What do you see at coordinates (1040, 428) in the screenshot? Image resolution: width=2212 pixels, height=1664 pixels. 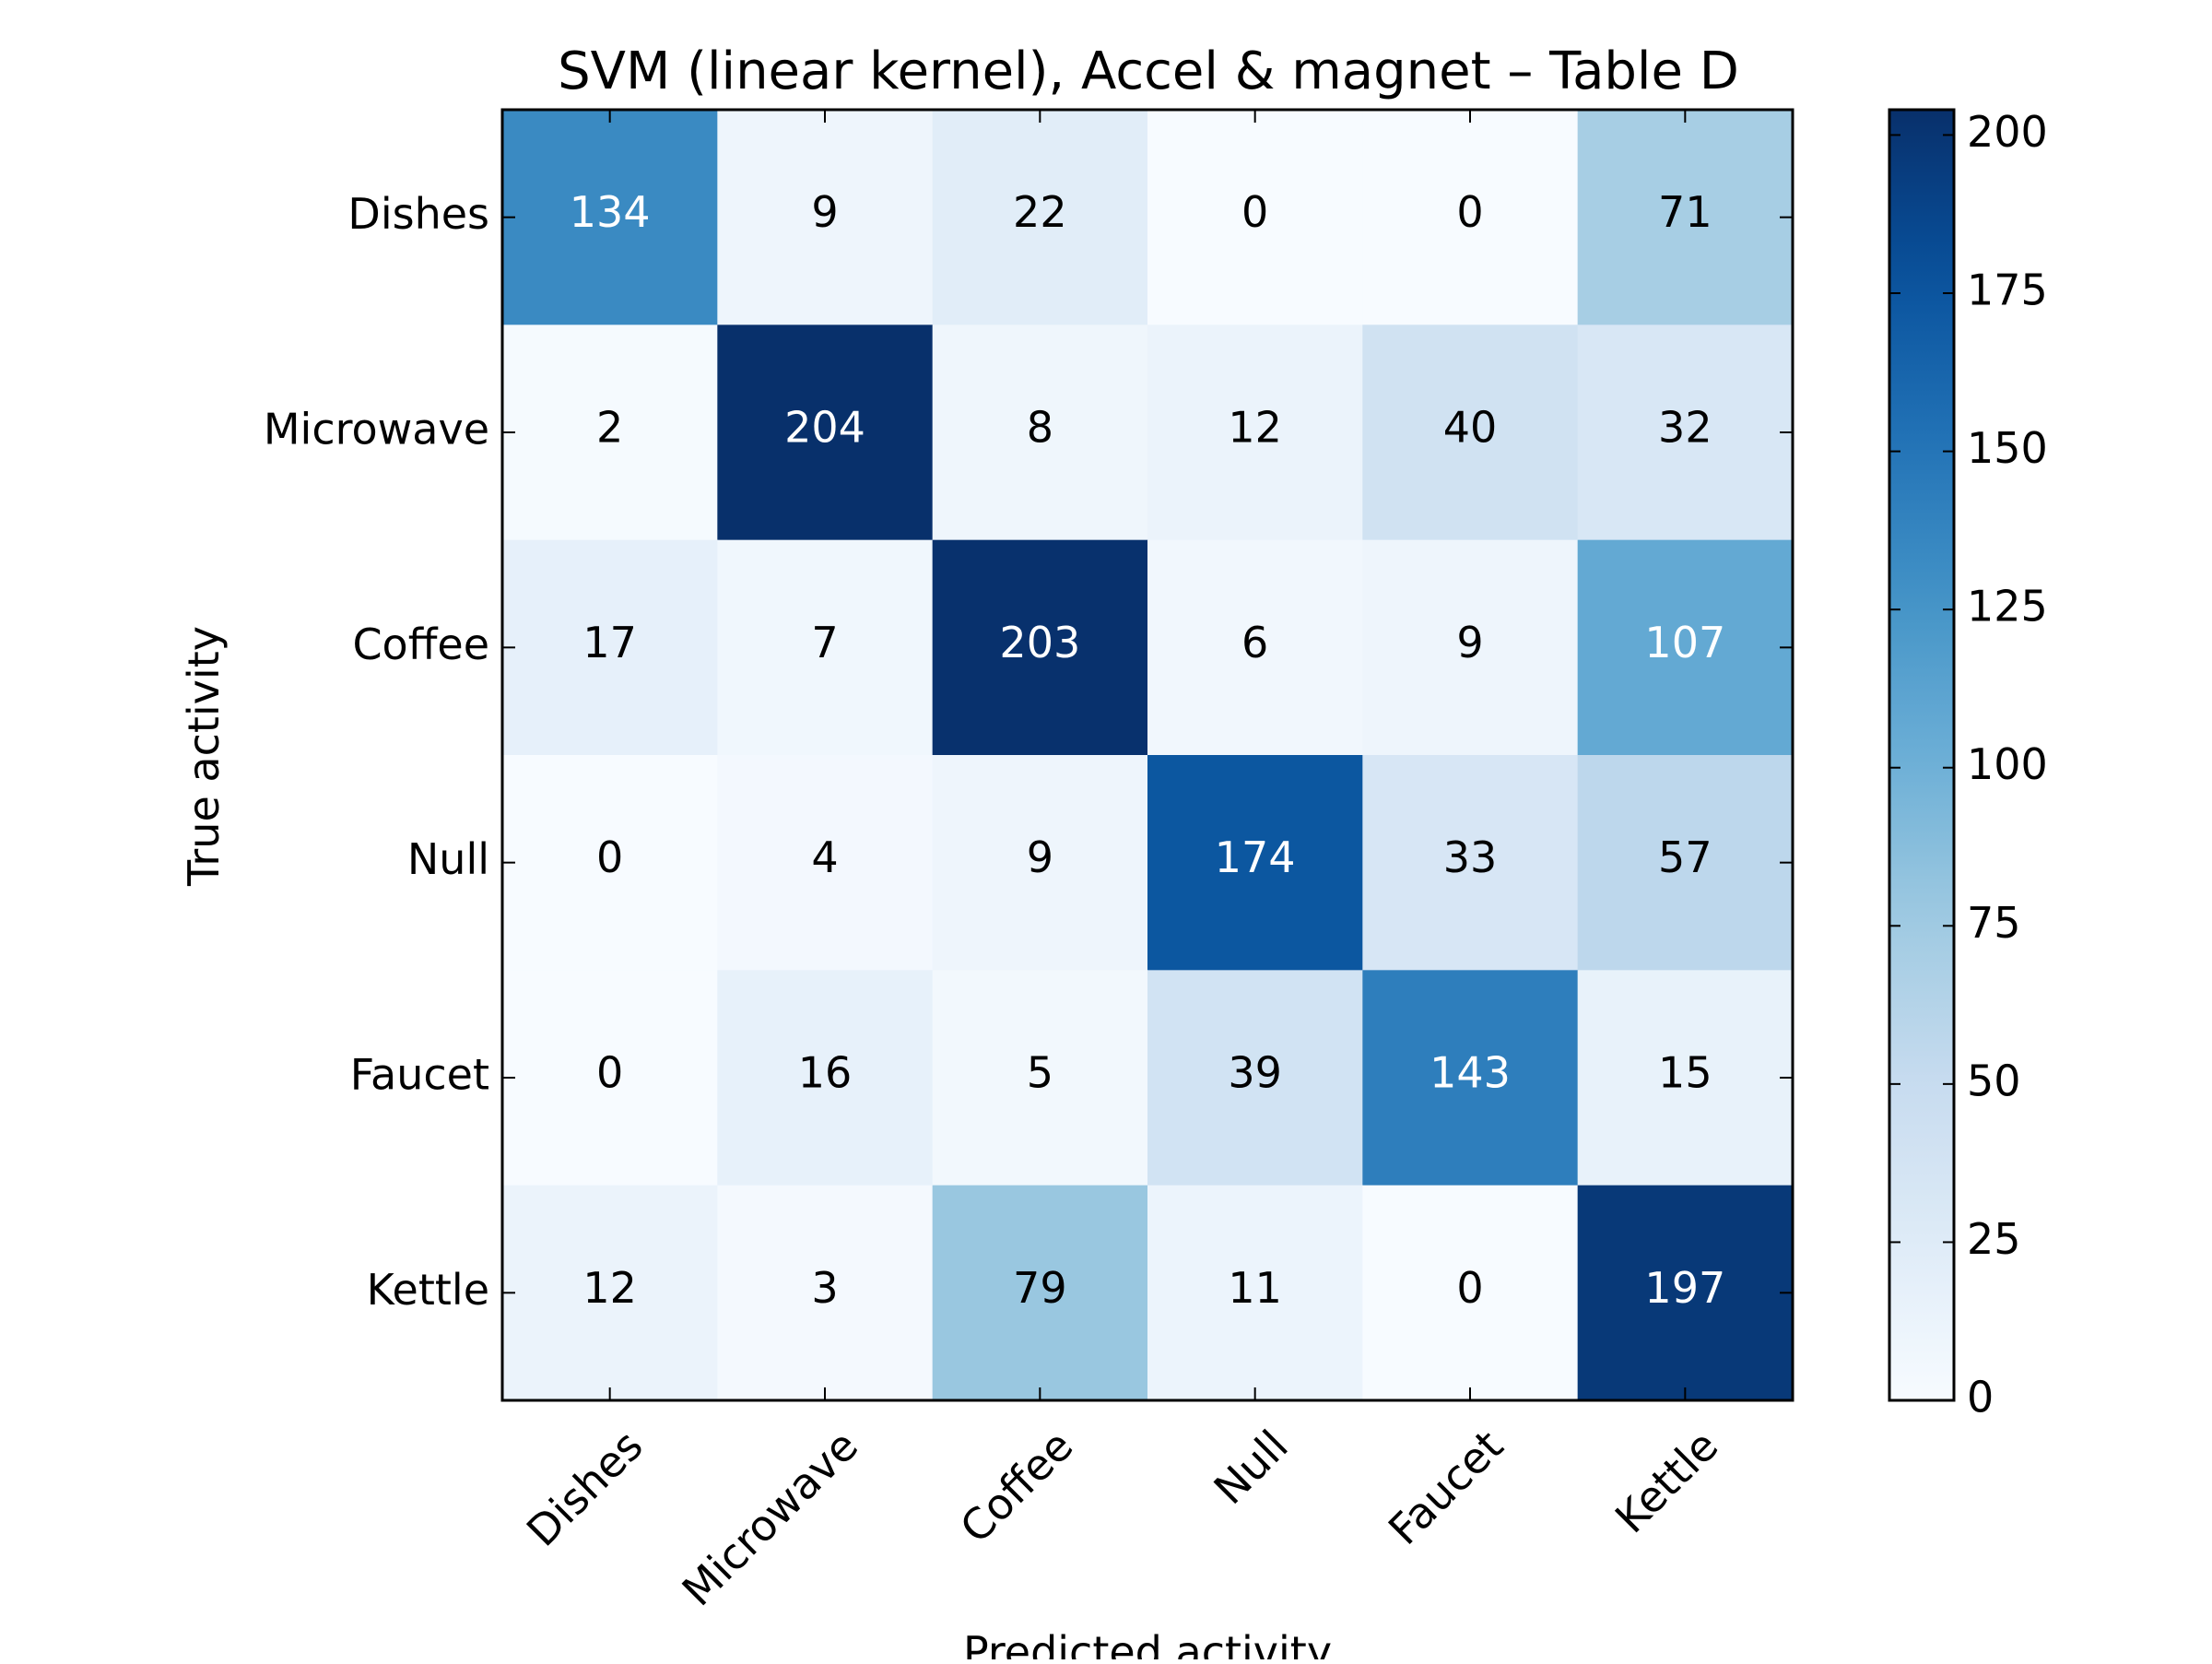 I see `cell-value-label: 8` at bounding box center [1040, 428].